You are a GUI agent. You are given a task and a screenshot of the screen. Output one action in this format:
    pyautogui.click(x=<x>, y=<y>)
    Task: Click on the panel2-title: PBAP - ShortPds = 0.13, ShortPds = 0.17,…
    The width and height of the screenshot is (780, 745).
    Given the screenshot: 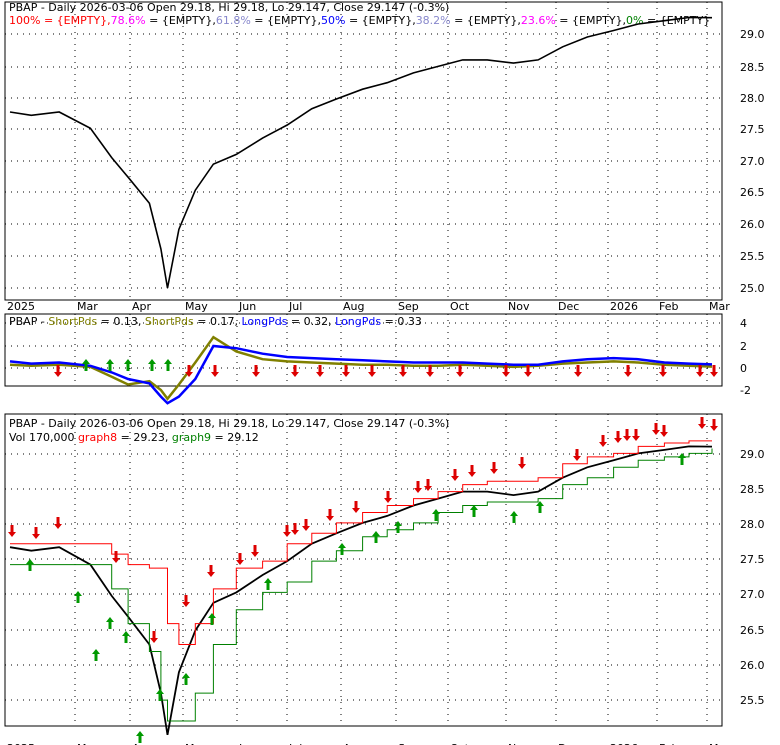 What is the action you would take?
    pyautogui.click(x=215, y=321)
    